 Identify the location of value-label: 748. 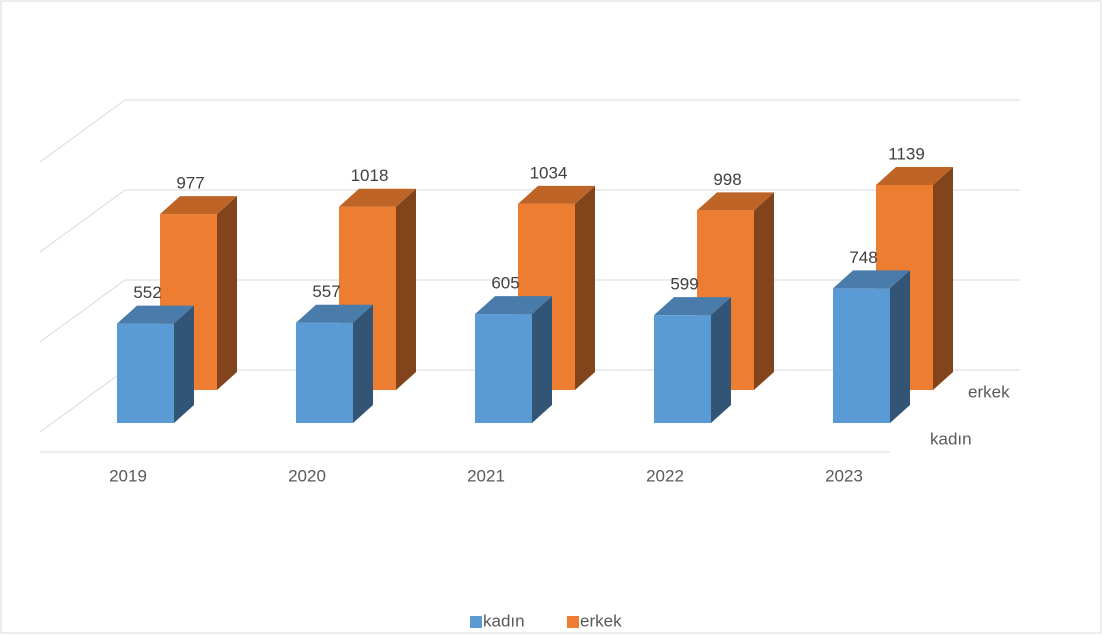
(863, 257).